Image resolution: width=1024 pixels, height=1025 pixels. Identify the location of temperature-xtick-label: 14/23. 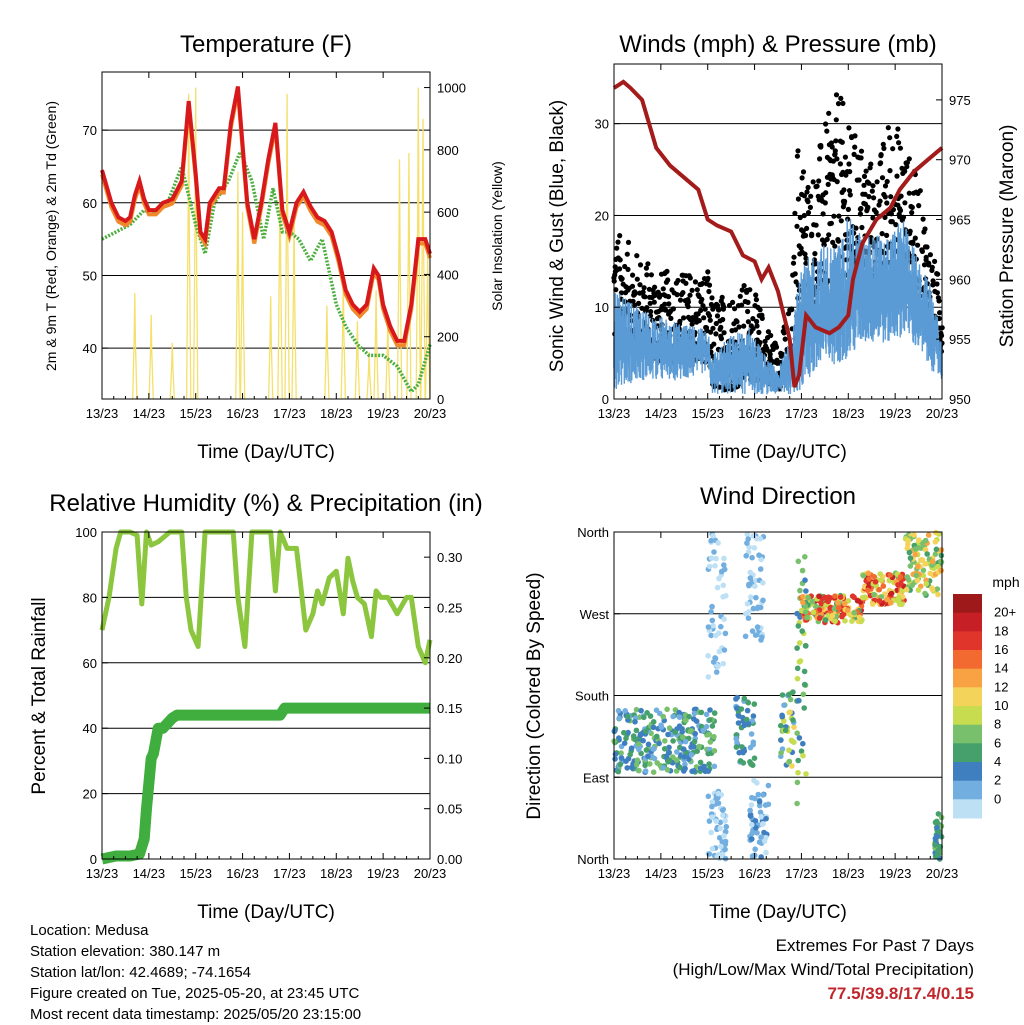
(149, 413).